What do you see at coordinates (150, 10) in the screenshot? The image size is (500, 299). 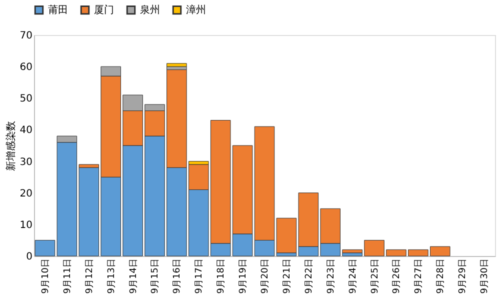 I see `legend-label: 泉州` at bounding box center [150, 10].